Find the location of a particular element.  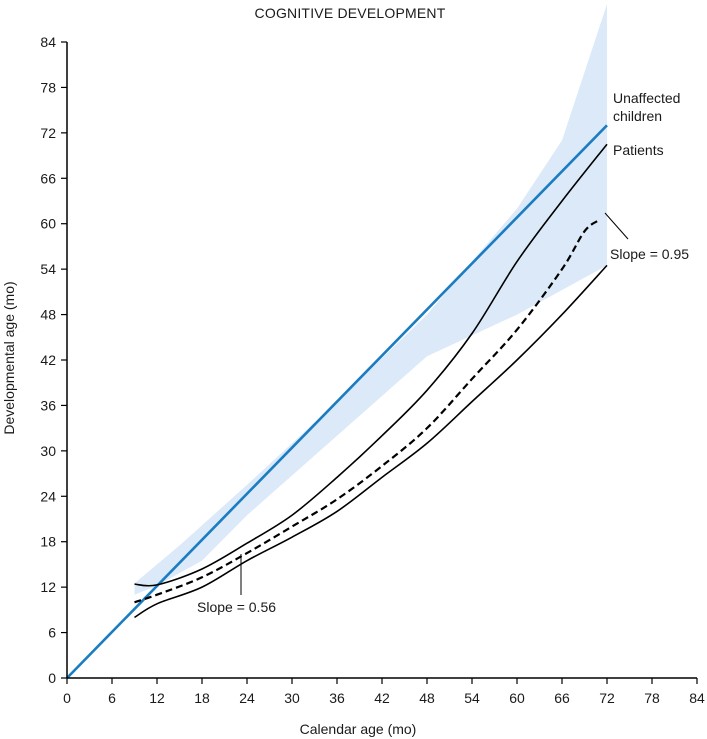

y-tick-label: 78 is located at coordinates (48, 87).